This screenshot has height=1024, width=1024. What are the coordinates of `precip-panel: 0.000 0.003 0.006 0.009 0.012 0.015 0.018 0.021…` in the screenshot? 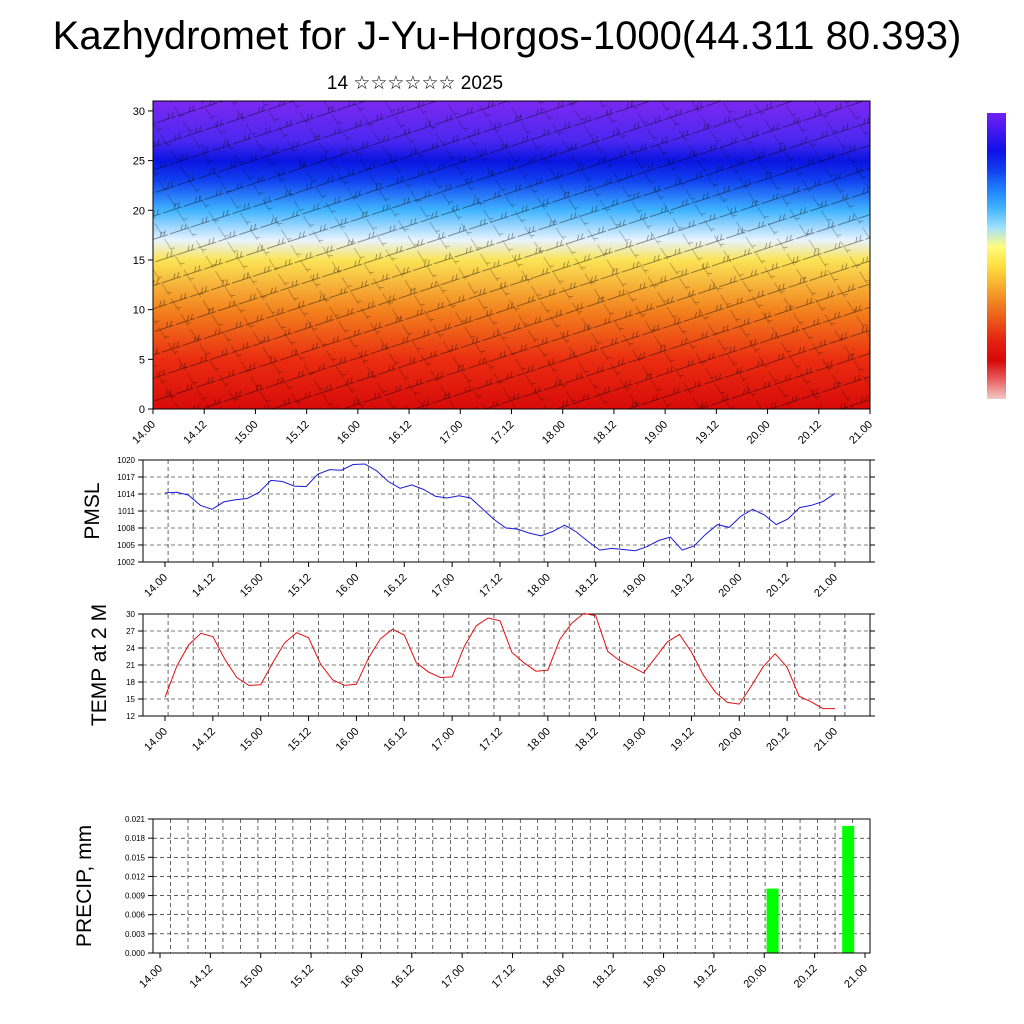 It's located at (472, 903).